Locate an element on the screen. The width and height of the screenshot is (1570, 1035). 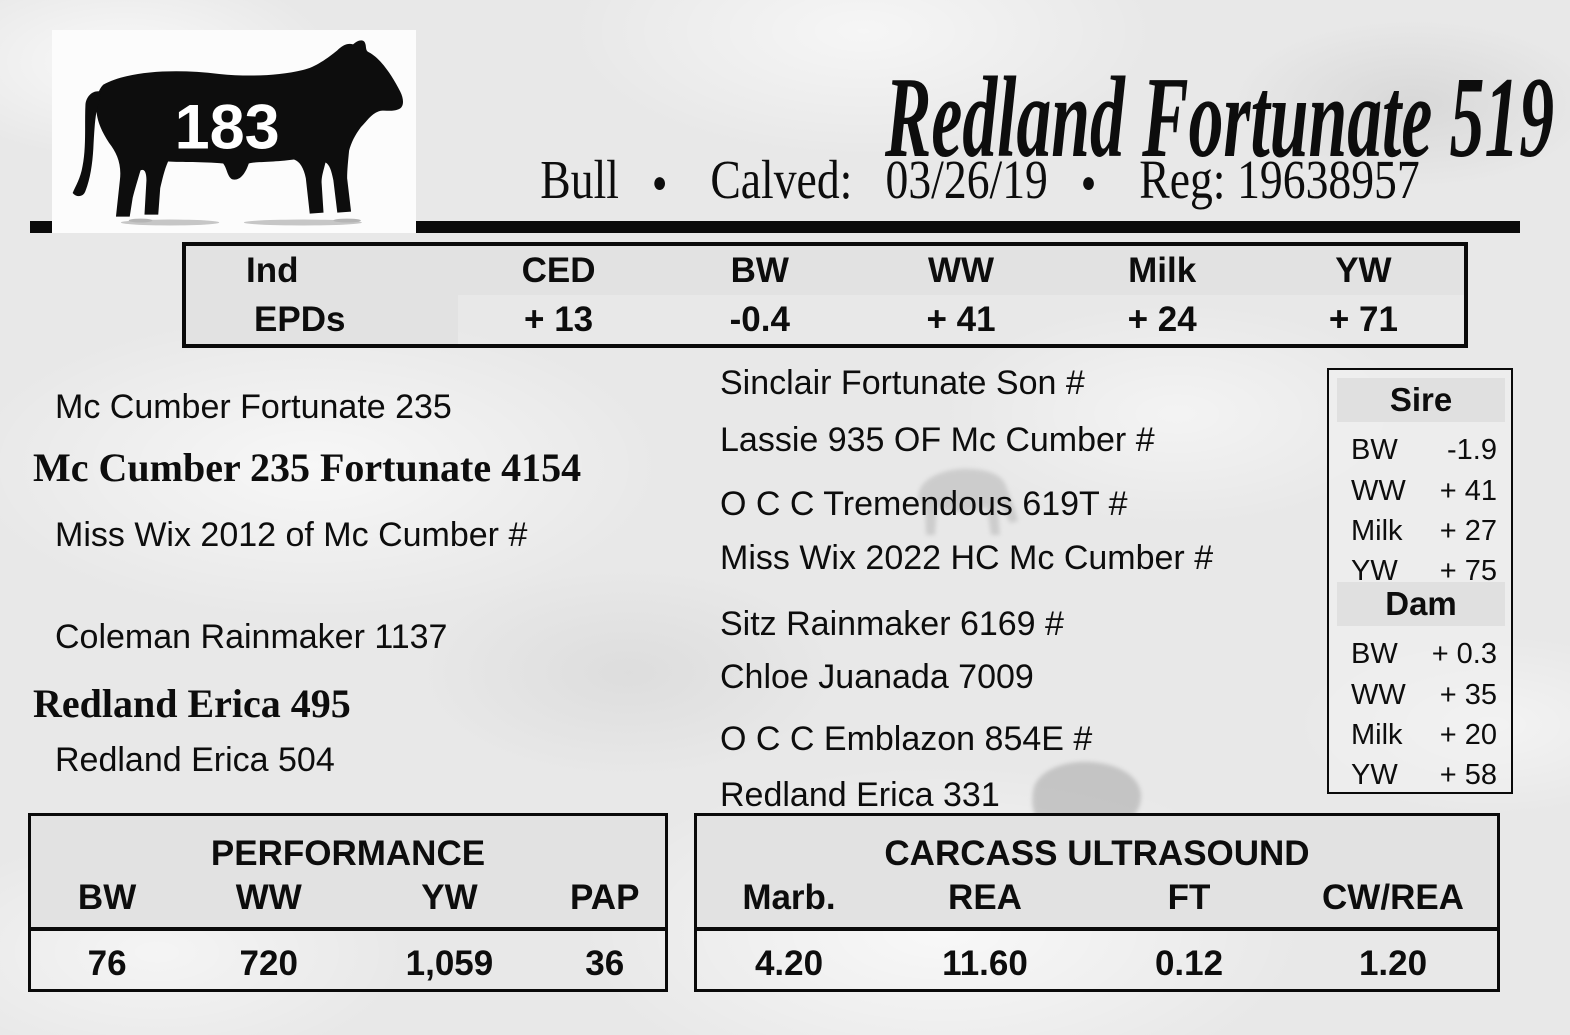
performance-value: 76 is located at coordinates (107, 963).